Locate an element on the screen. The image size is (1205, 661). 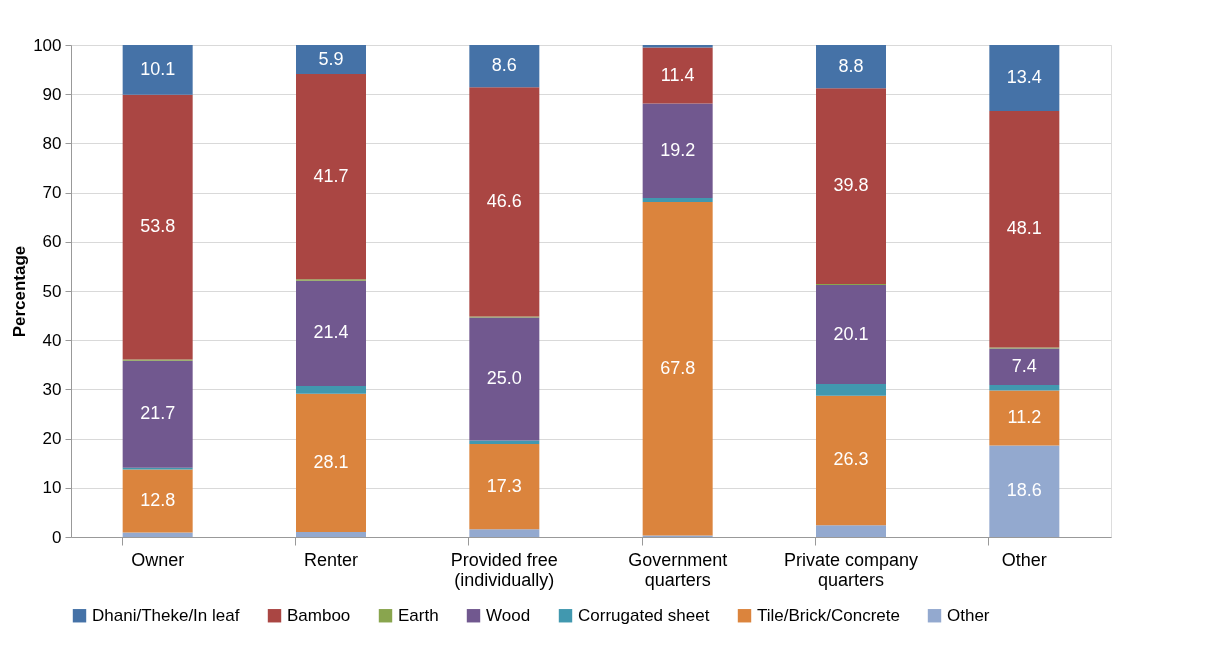
y-tick-label: 90 is located at coordinates (52, 94).